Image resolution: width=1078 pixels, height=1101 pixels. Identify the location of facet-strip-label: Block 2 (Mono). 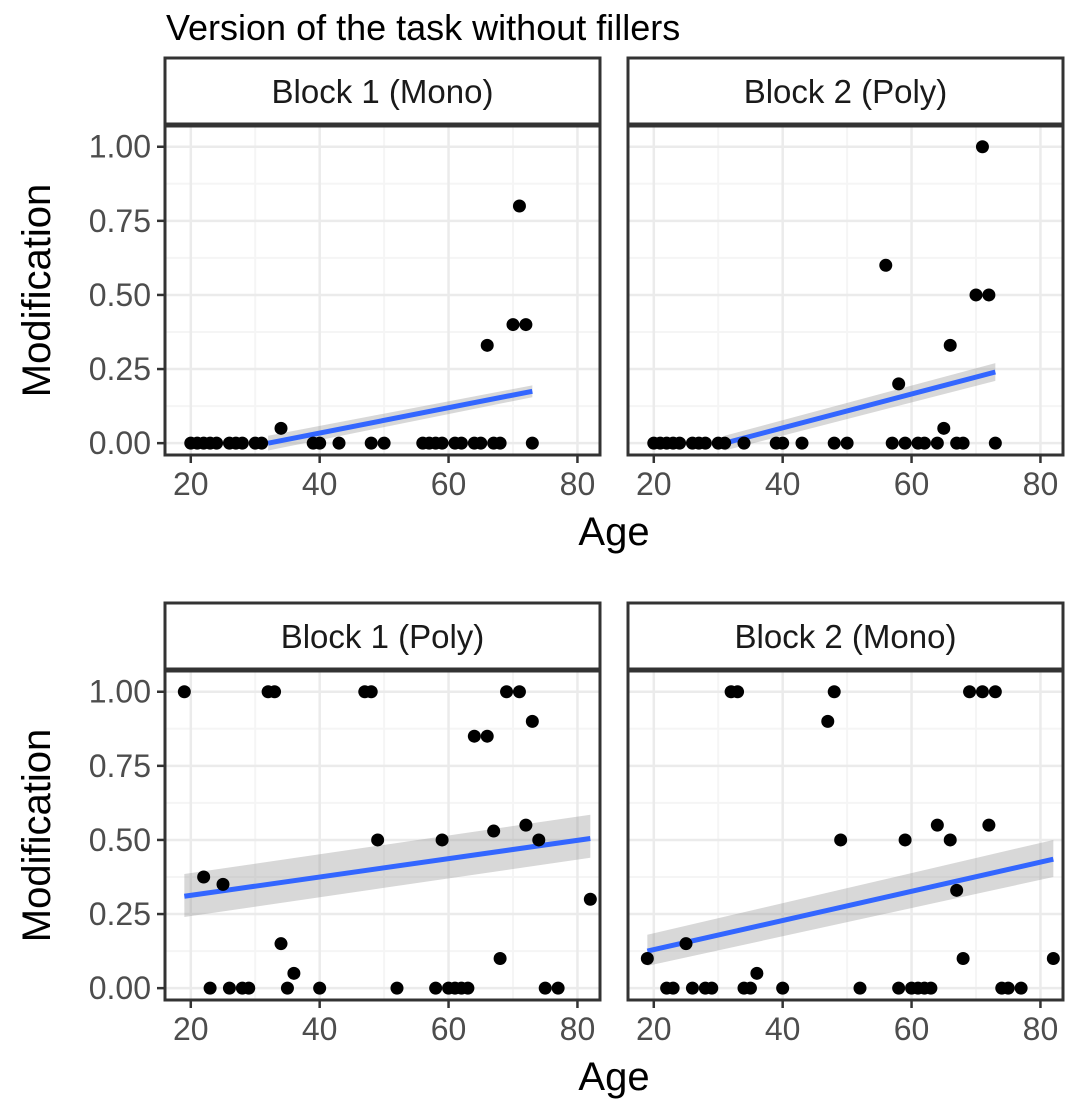
(846, 636).